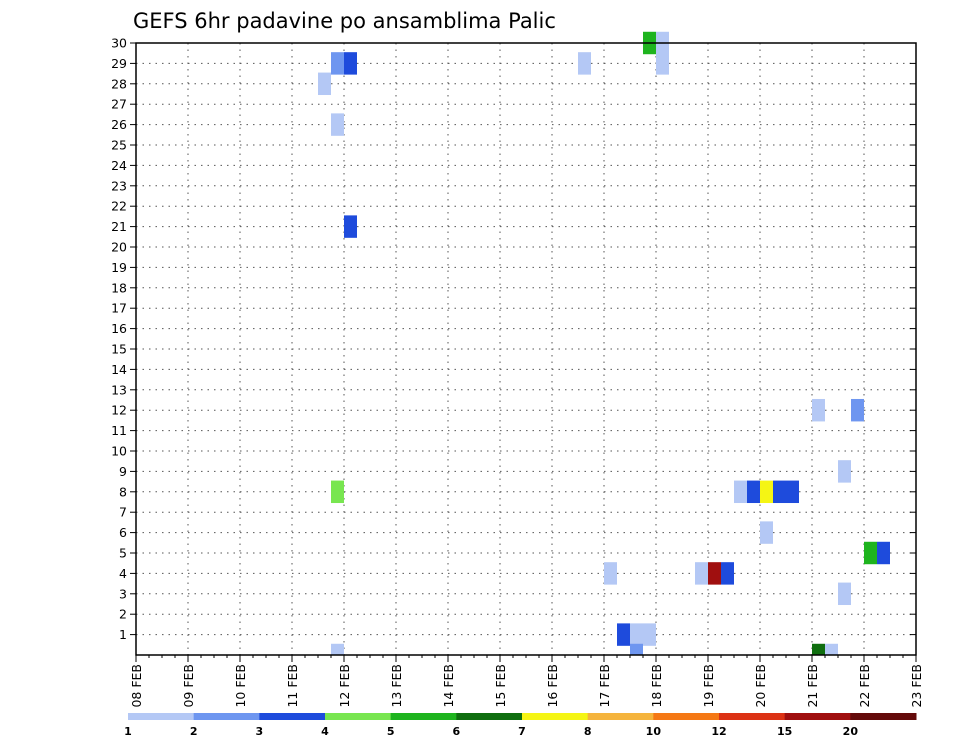 Image resolution: width=960 pixels, height=742 pixels. I want to click on y-tick-label: 29, so click(119, 63).